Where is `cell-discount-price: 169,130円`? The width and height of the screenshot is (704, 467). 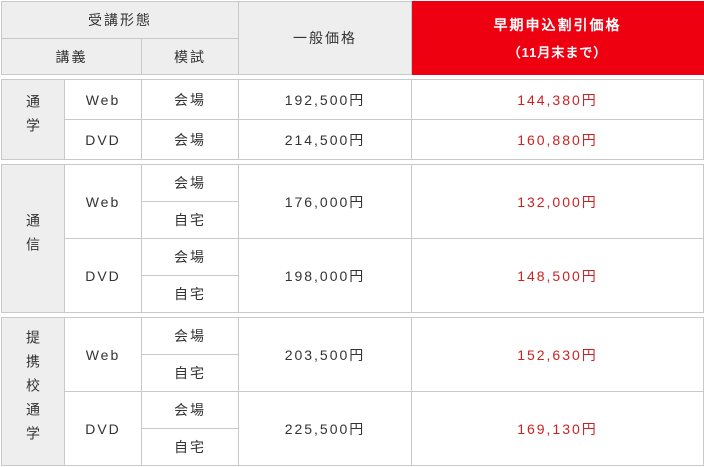
cell-discount-price: 169,130円 is located at coordinates (557, 428).